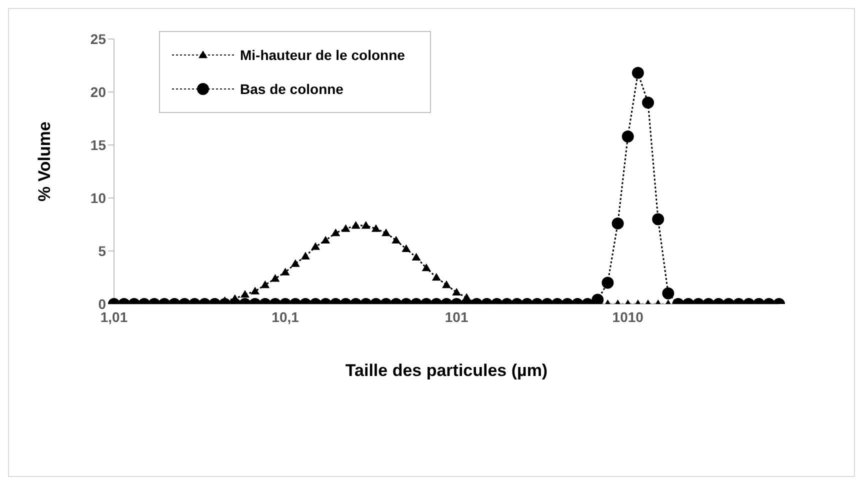 The width and height of the screenshot is (863, 483). I want to click on x-axis-title: Taille des particules (µm), so click(446, 370).